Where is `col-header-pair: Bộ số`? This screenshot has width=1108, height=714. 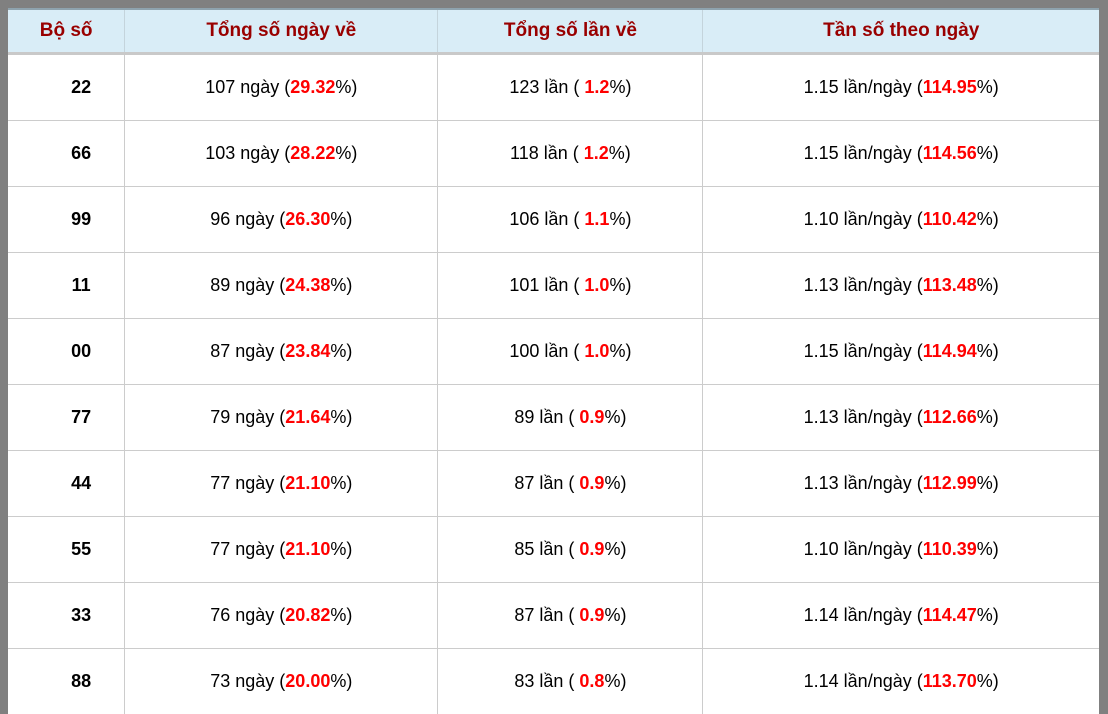 col-header-pair: Bộ số is located at coordinates (66, 31).